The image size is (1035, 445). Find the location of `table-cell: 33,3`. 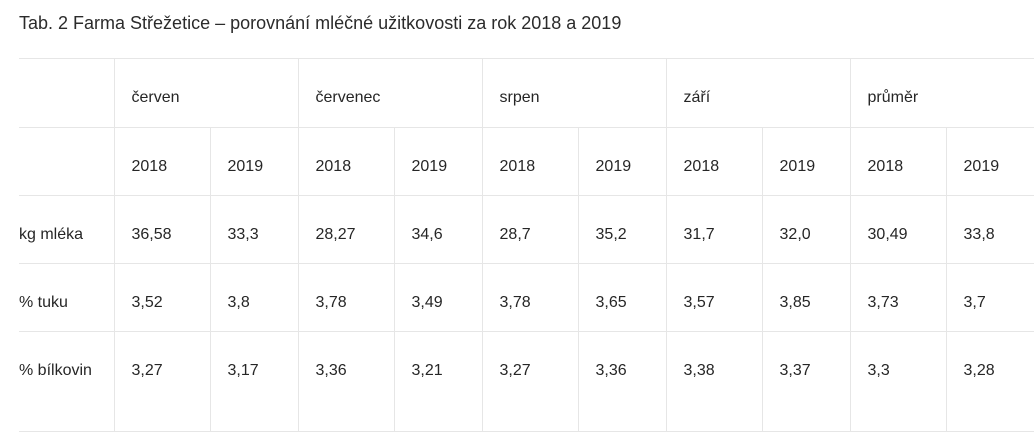

table-cell: 33,3 is located at coordinates (253, 229).